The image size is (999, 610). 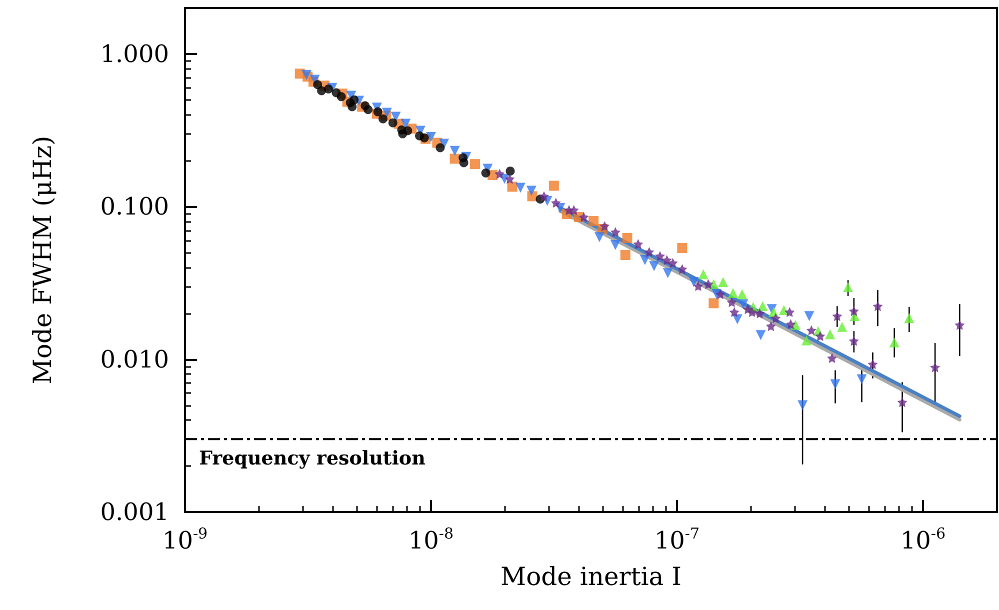 I want to click on x-axis-title: Mode inertia I, so click(x=591, y=576).